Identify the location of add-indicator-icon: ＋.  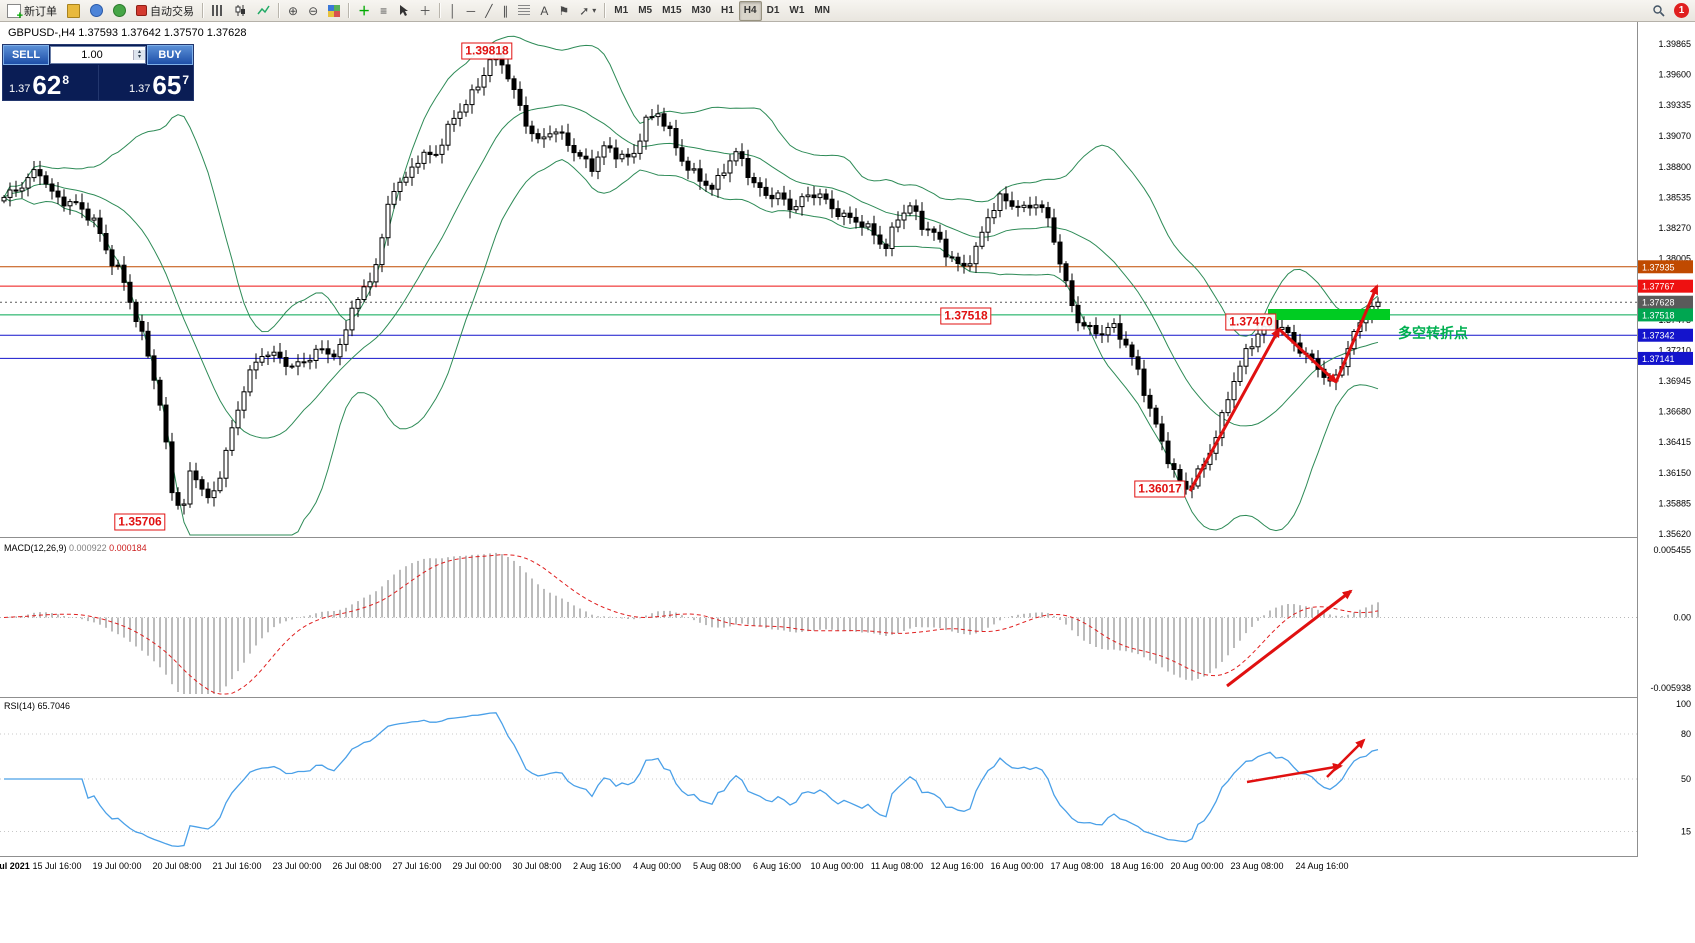
(364, 10).